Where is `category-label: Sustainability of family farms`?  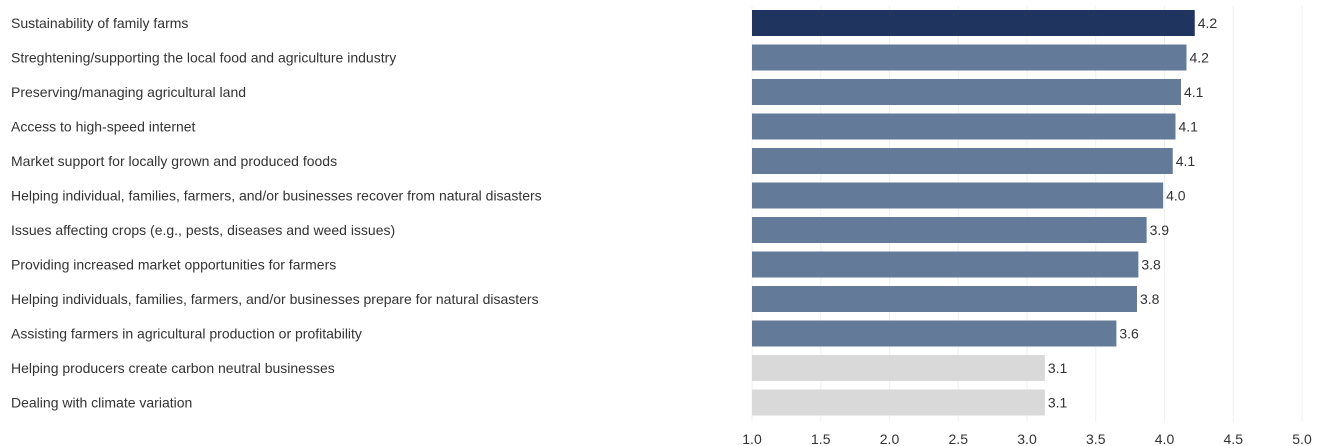 category-label: Sustainability of family farms is located at coordinates (99, 23).